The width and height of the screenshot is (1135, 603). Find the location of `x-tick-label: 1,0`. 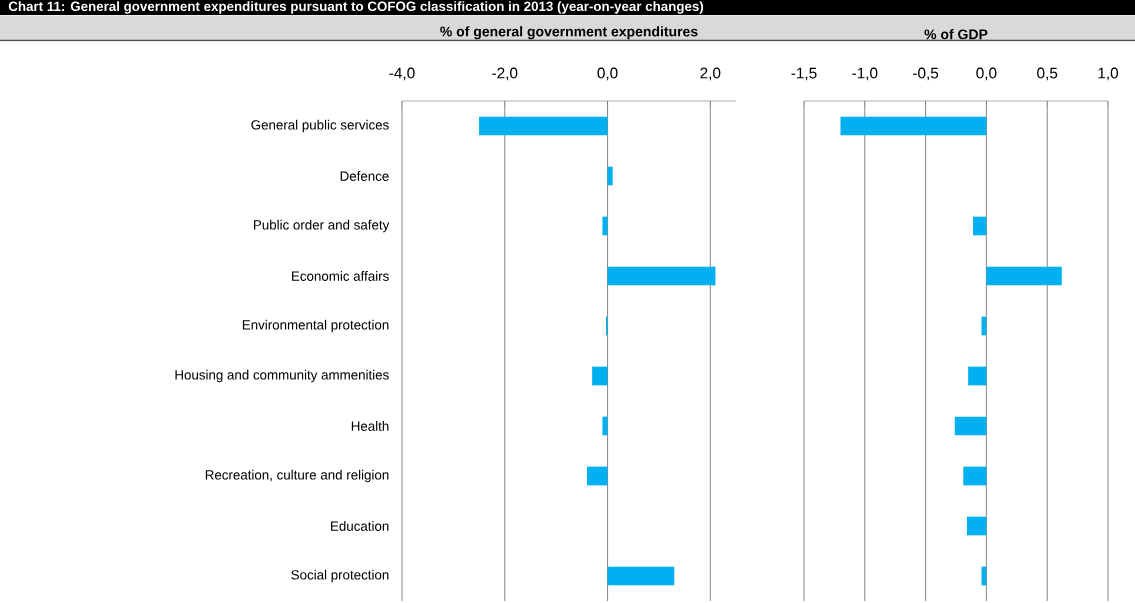

x-tick-label: 1,0 is located at coordinates (1108, 74).